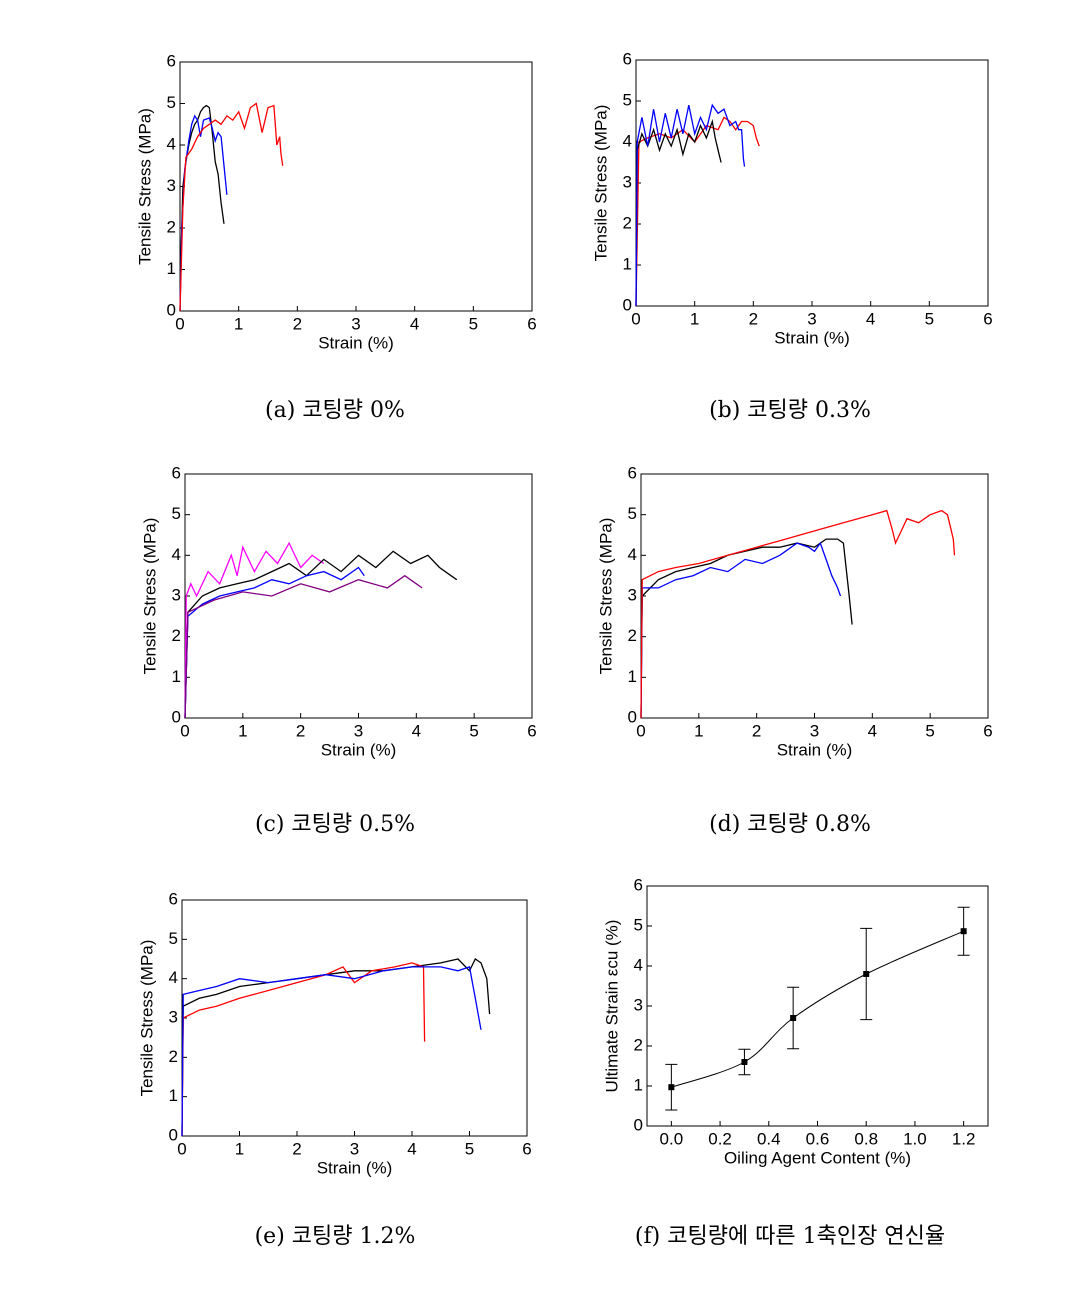 This screenshot has height=1297, width=1073. I want to click on y-axis-label: Ultimate Strain εcu (%), so click(611, 1006).